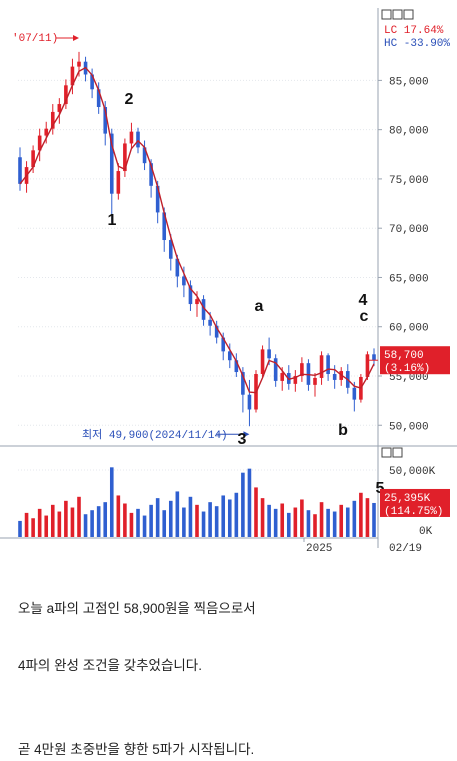 The height and width of the screenshot is (761, 457). What do you see at coordinates (112, 220) in the screenshot?
I see `wave-label: 1` at bounding box center [112, 220].